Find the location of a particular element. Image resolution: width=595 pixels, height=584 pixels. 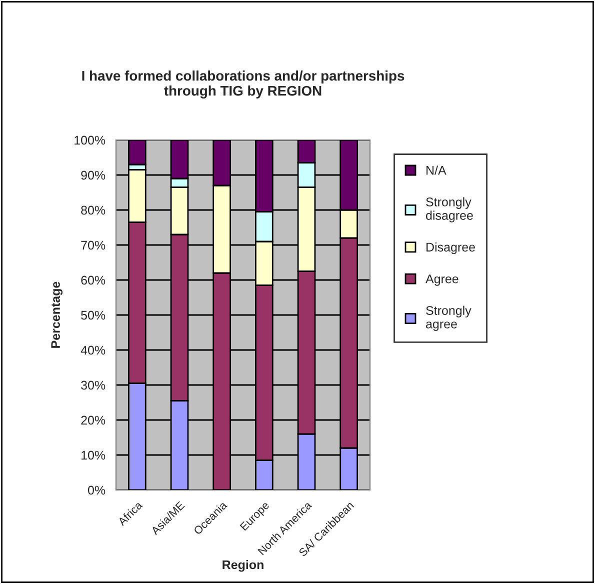

y-tick-label: 50% is located at coordinates (93, 315).